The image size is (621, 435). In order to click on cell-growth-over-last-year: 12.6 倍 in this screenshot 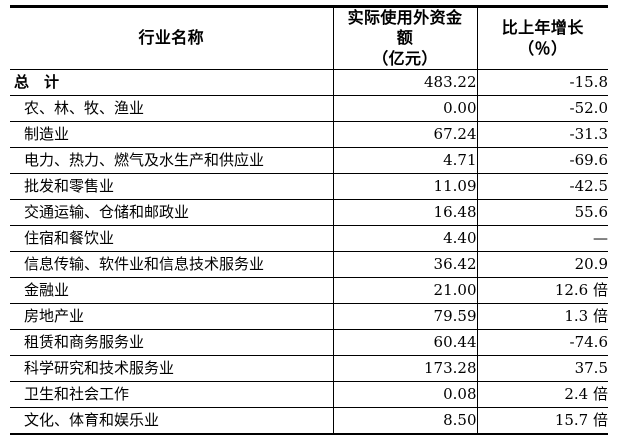, I will do `click(542, 291)`.